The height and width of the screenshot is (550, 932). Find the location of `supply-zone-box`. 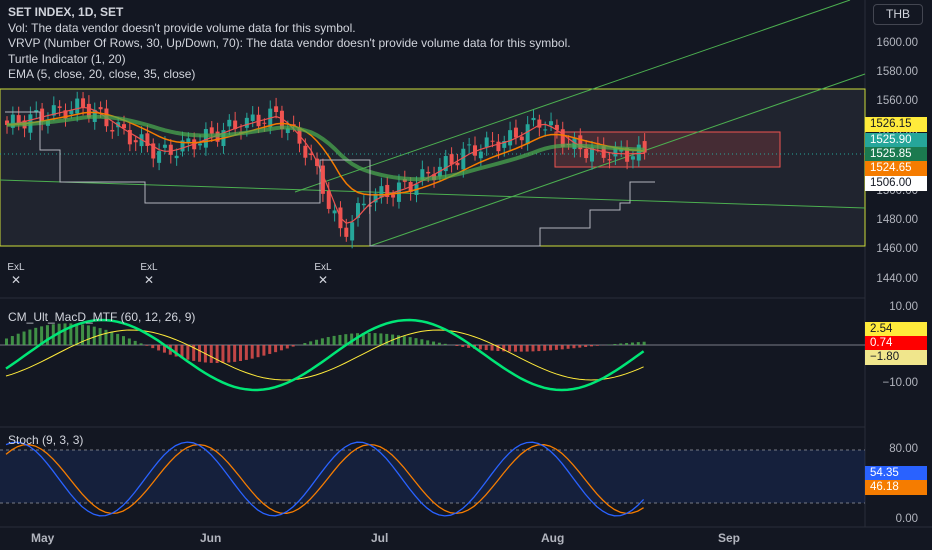

supply-zone-box is located at coordinates (667, 149).